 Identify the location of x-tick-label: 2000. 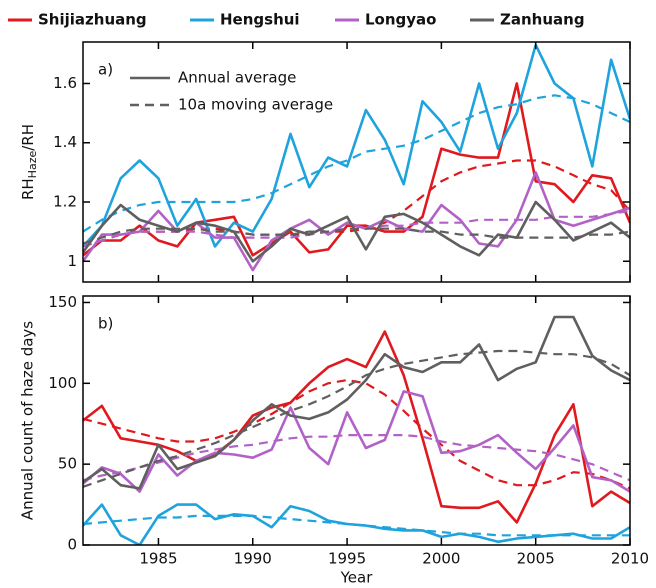
(441, 559).